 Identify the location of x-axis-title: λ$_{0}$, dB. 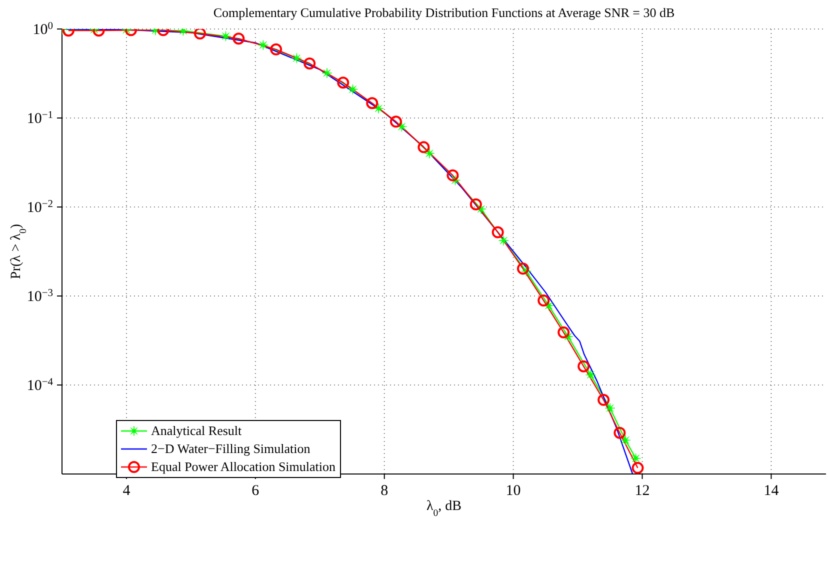
(444, 508).